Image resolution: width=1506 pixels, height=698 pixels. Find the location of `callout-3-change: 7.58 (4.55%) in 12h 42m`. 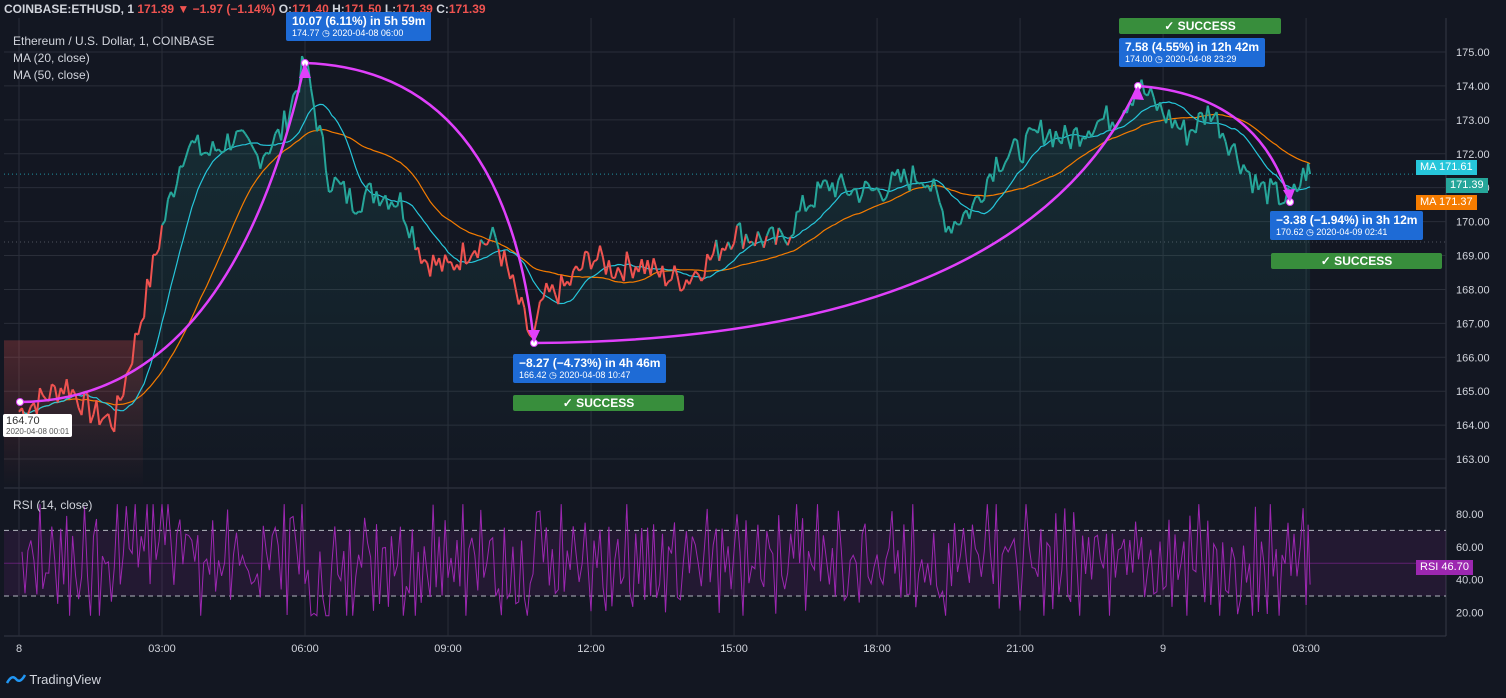

callout-3-change: 7.58 (4.55%) in 12h 42m is located at coordinates (1192, 47).